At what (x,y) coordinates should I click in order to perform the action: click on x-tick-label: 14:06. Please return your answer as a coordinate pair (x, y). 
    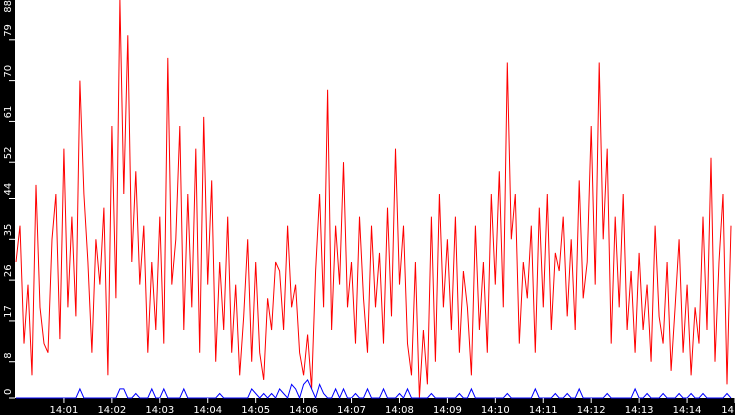
    Looking at the image, I should click on (303, 410).